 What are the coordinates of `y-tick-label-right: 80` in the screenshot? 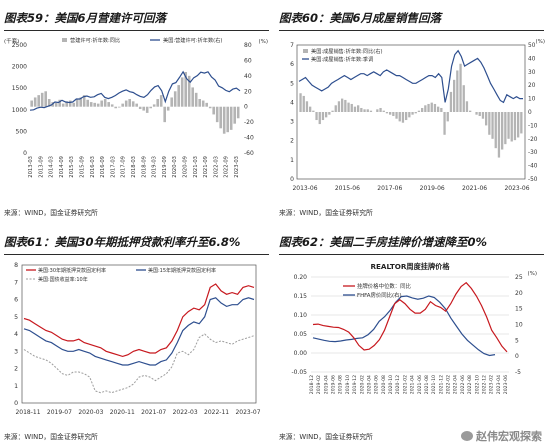 It's located at (248, 45).